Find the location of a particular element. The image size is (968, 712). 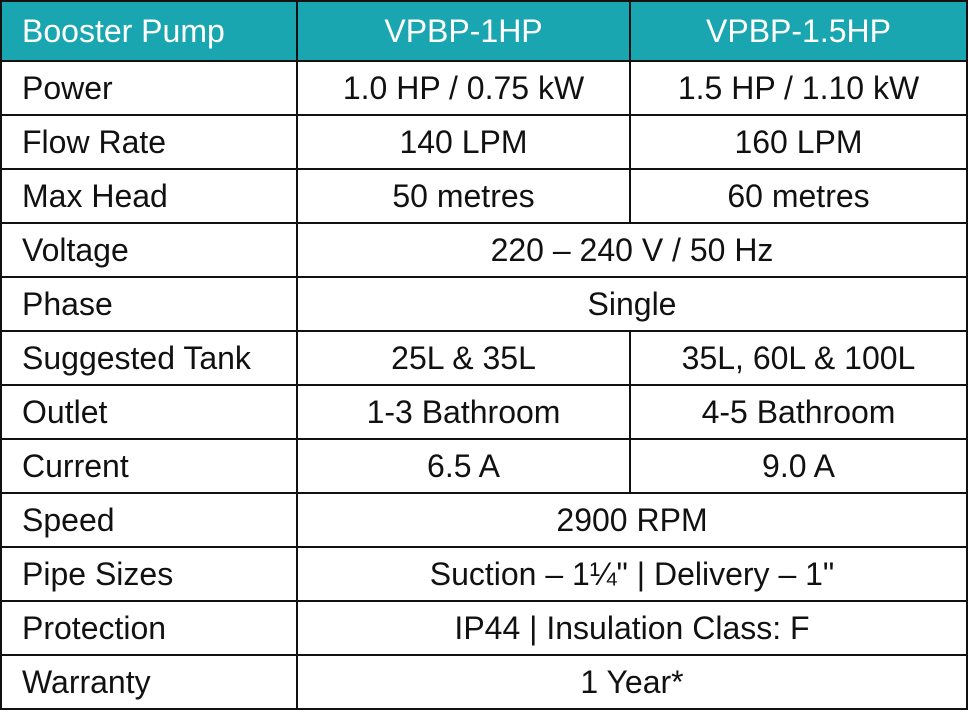

header-model-1-5hp: VPBP-1.5HP is located at coordinates (798, 31).